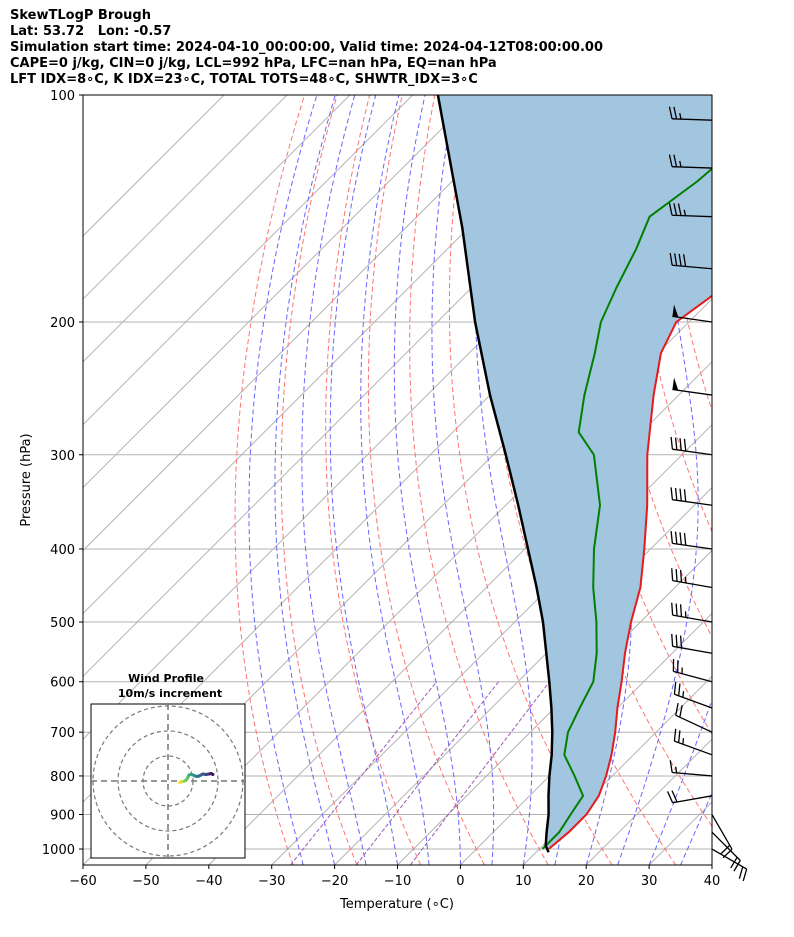 This screenshot has width=794, height=937. What do you see at coordinates (649, 881) in the screenshot?
I see `x-tick-label: 30` at bounding box center [649, 881].